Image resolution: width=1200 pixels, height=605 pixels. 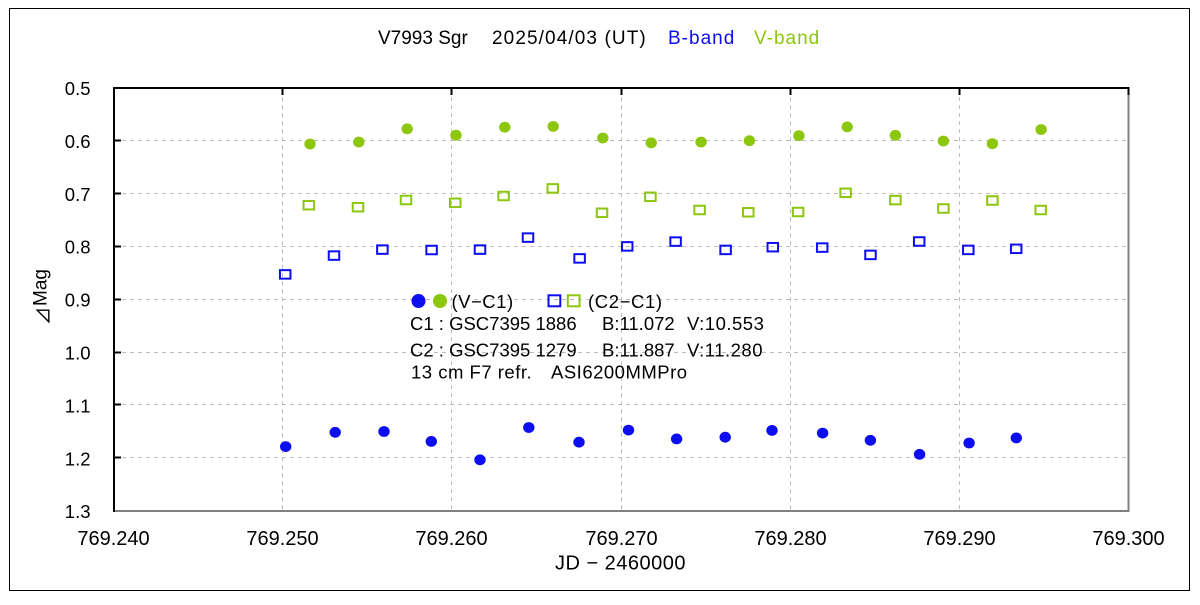 I want to click on svg-text: 0.8, so click(x=78, y=247).